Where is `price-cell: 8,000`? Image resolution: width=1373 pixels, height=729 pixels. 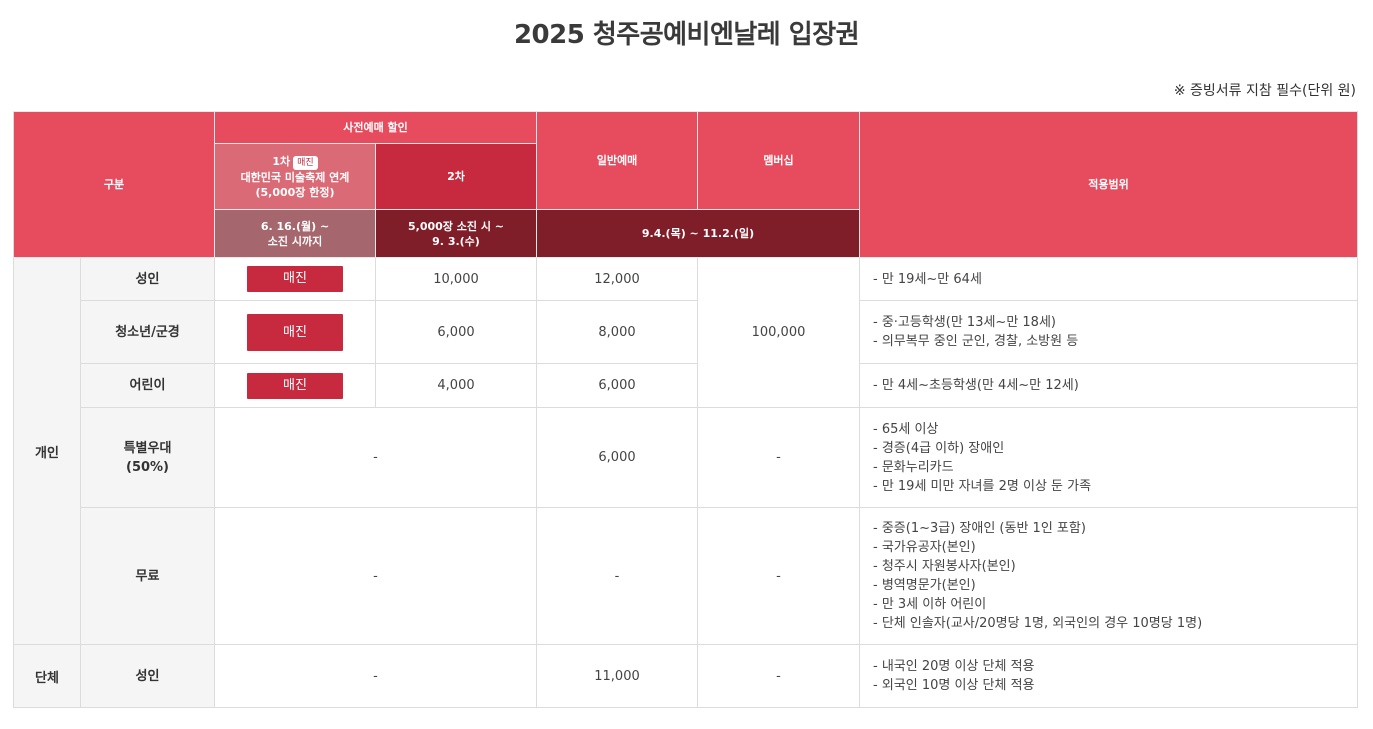 price-cell: 8,000 is located at coordinates (617, 332).